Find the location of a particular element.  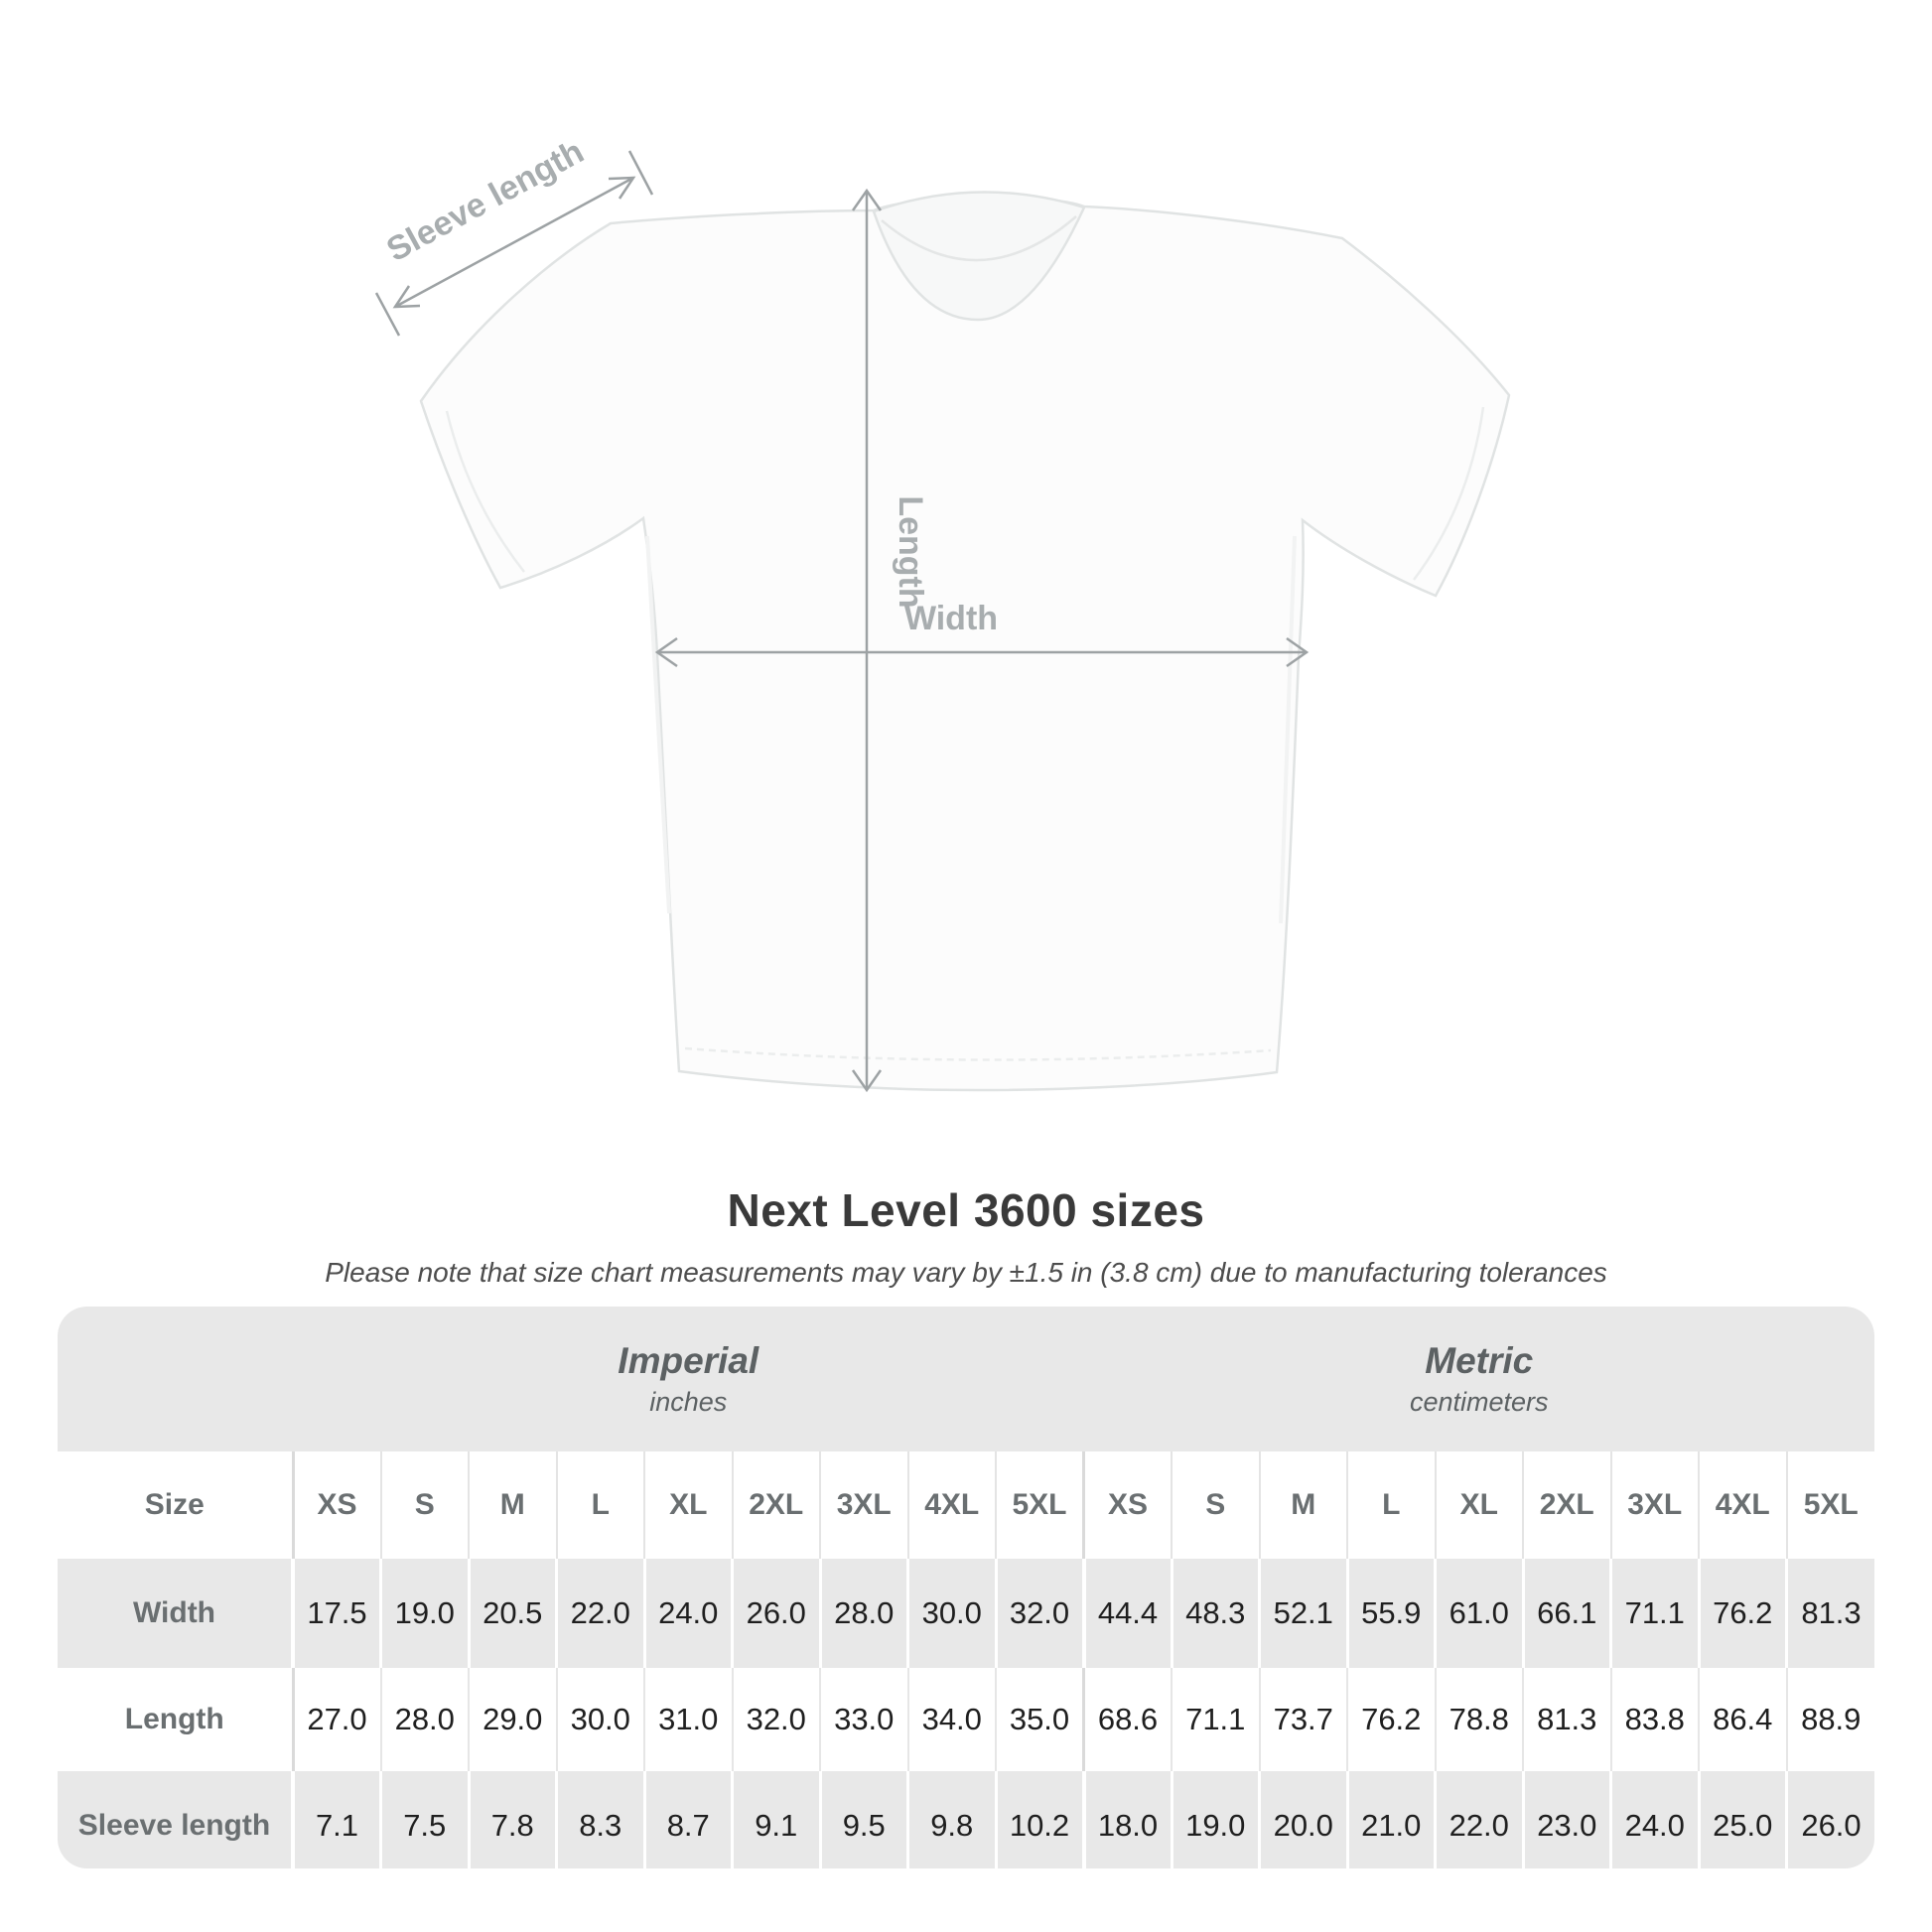

length-value: 33.0 is located at coordinates (864, 1719).